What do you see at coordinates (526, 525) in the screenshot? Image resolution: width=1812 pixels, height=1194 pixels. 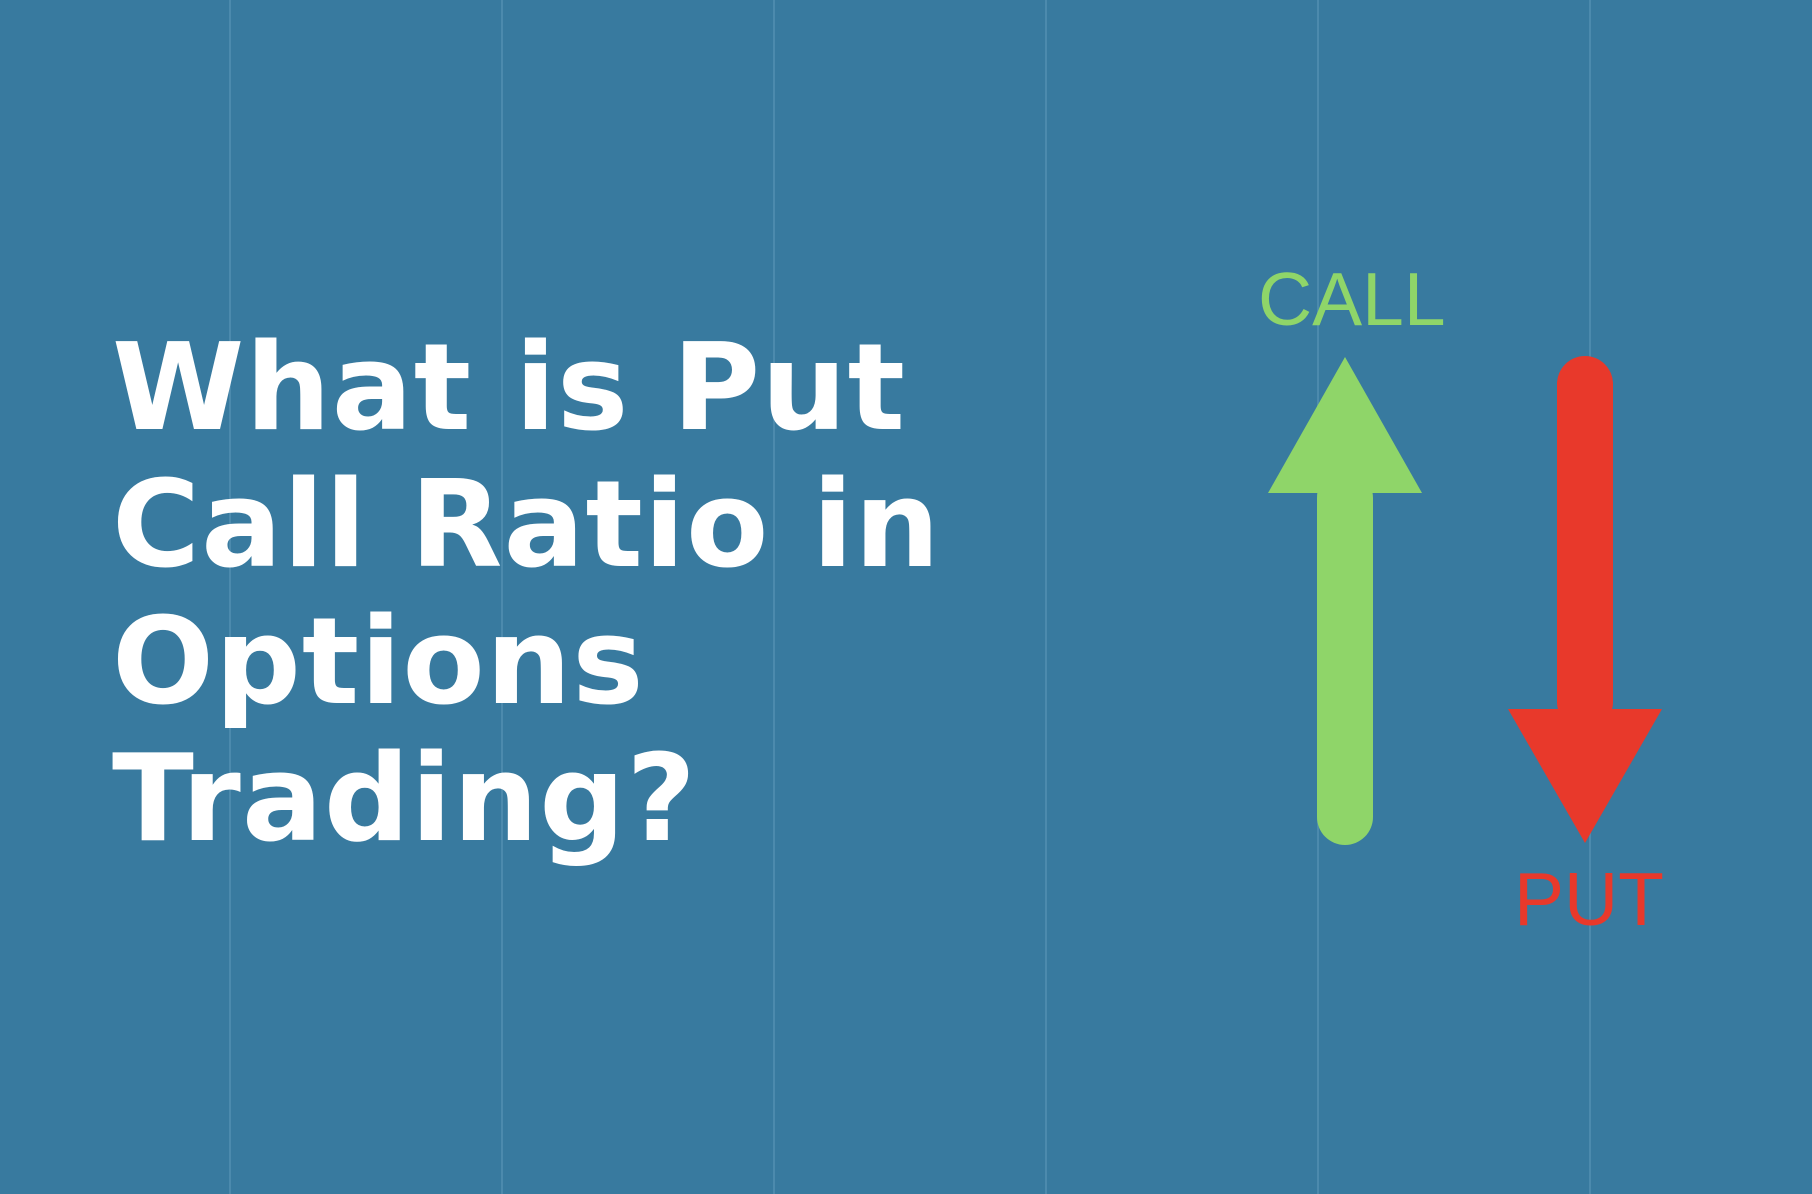 I see `title-line: Call Ratio in` at bounding box center [526, 525].